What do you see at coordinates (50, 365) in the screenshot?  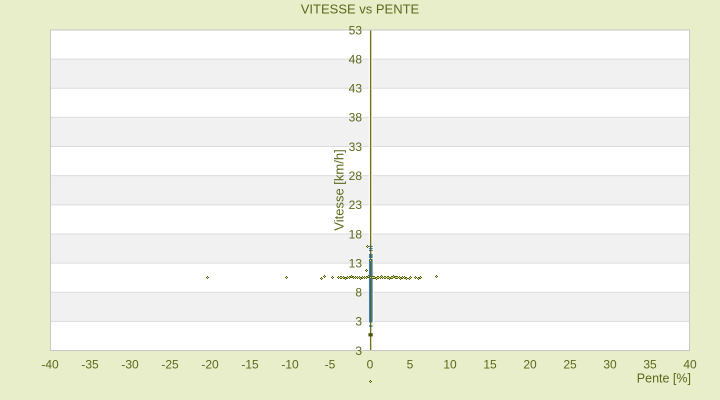 I see `svg-text: -40` at bounding box center [50, 365].